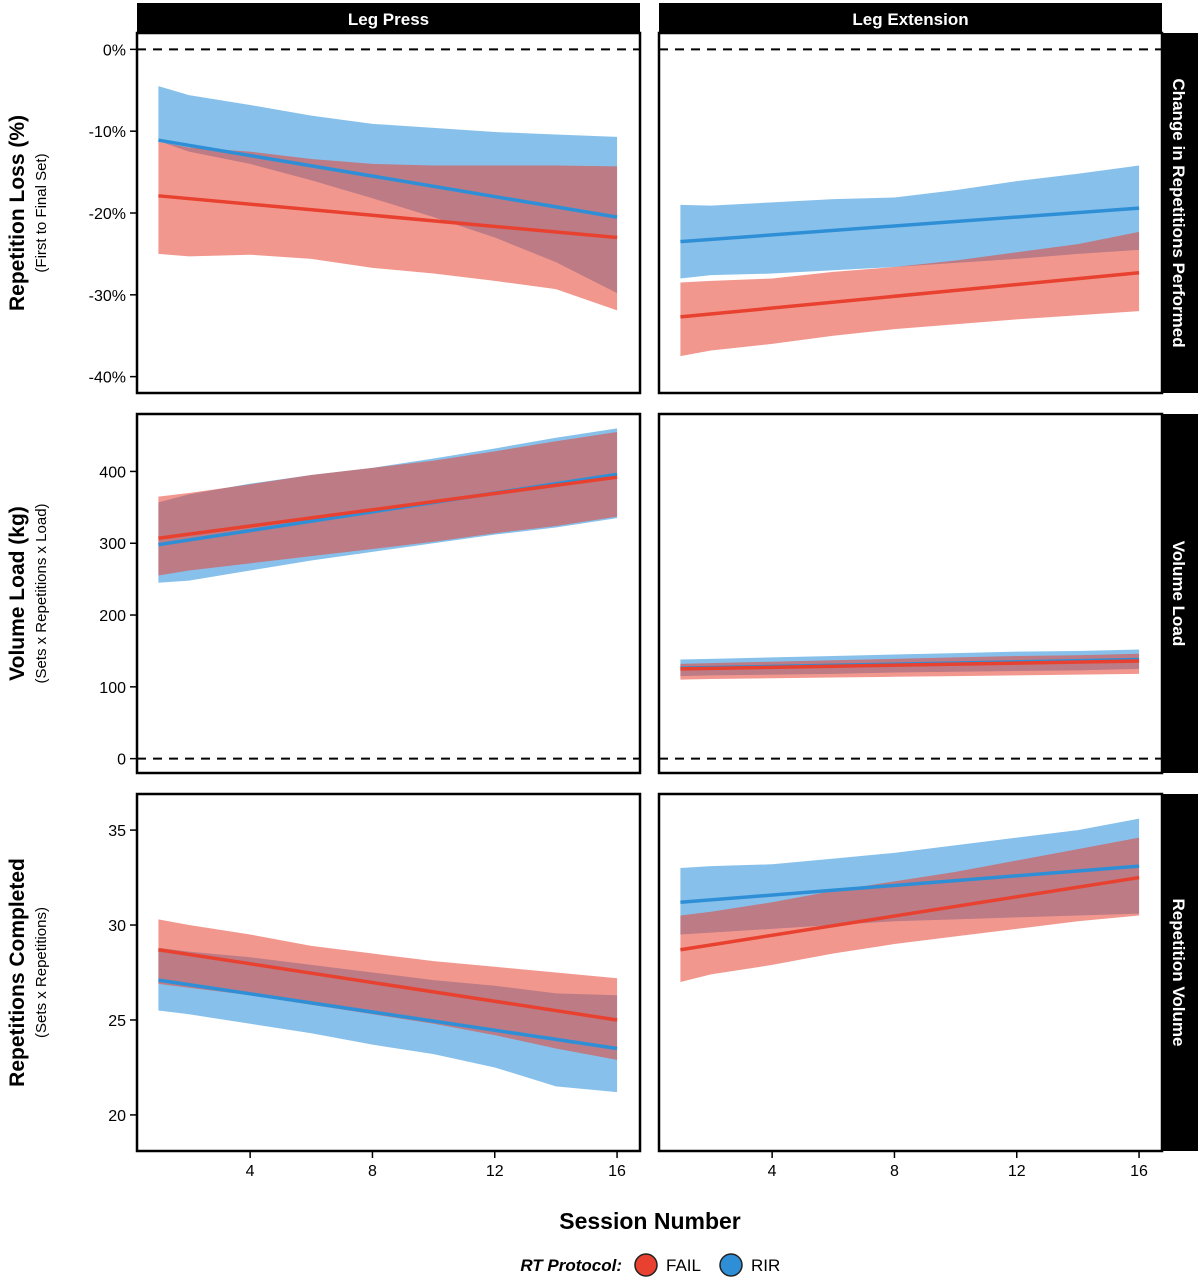  What do you see at coordinates (17, 972) in the screenshot?
I see `y-axis-title: Repetitions Completed` at bounding box center [17, 972].